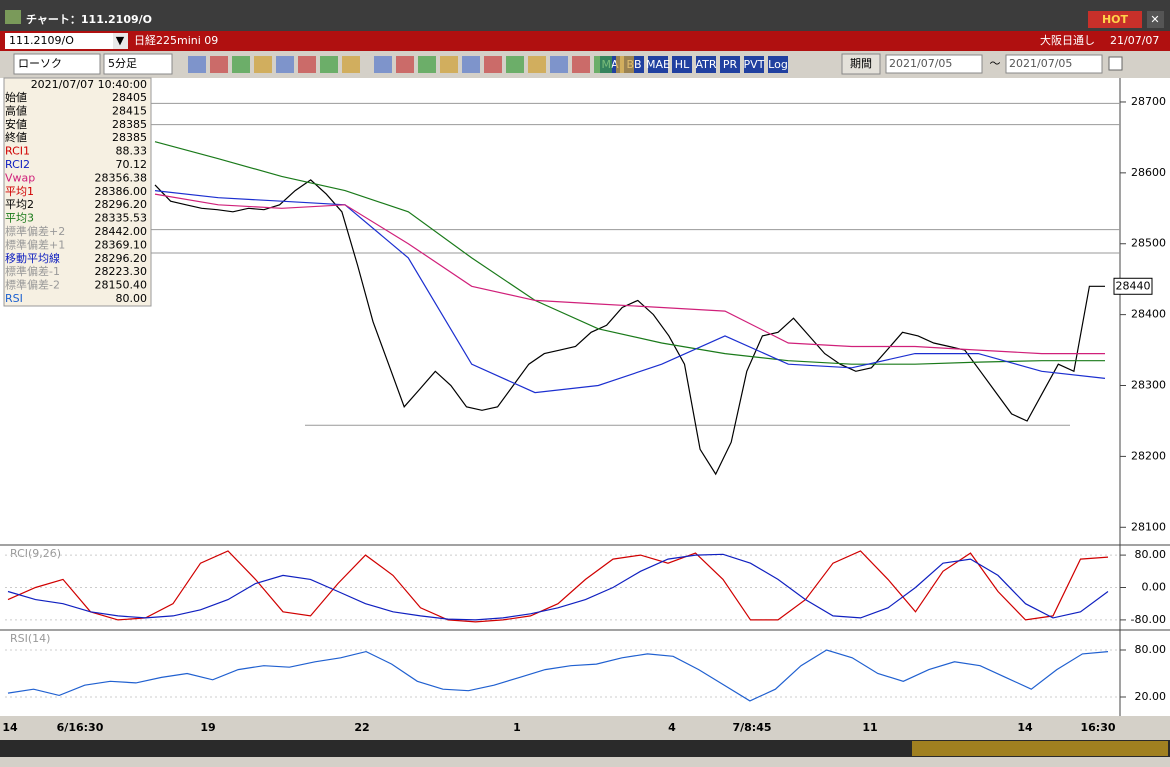  Describe the element at coordinates (1040, 63) in the screenshot. I see `to-date: 2021/07/05` at that location.